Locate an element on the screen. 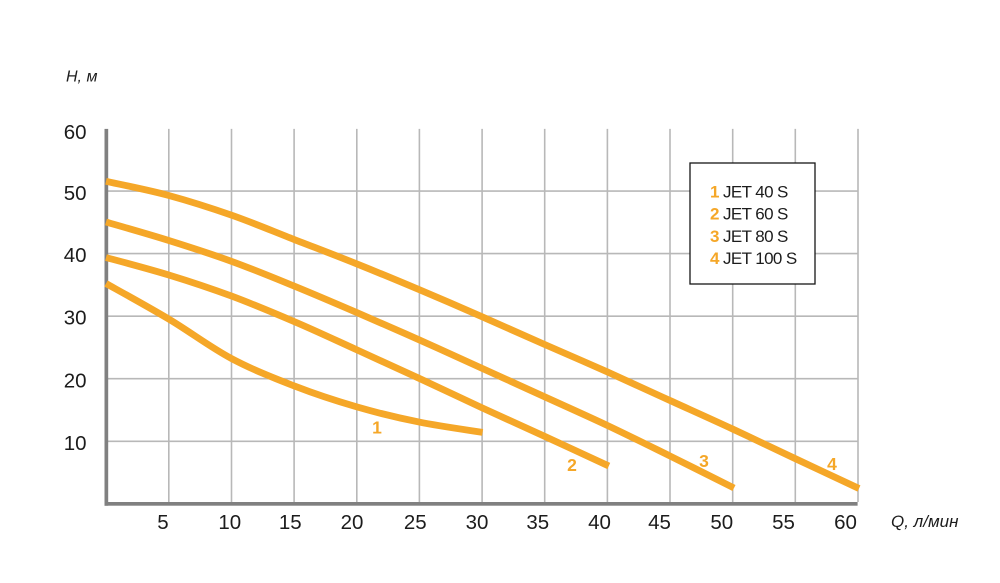  svg-text: 2 is located at coordinates (572, 465).